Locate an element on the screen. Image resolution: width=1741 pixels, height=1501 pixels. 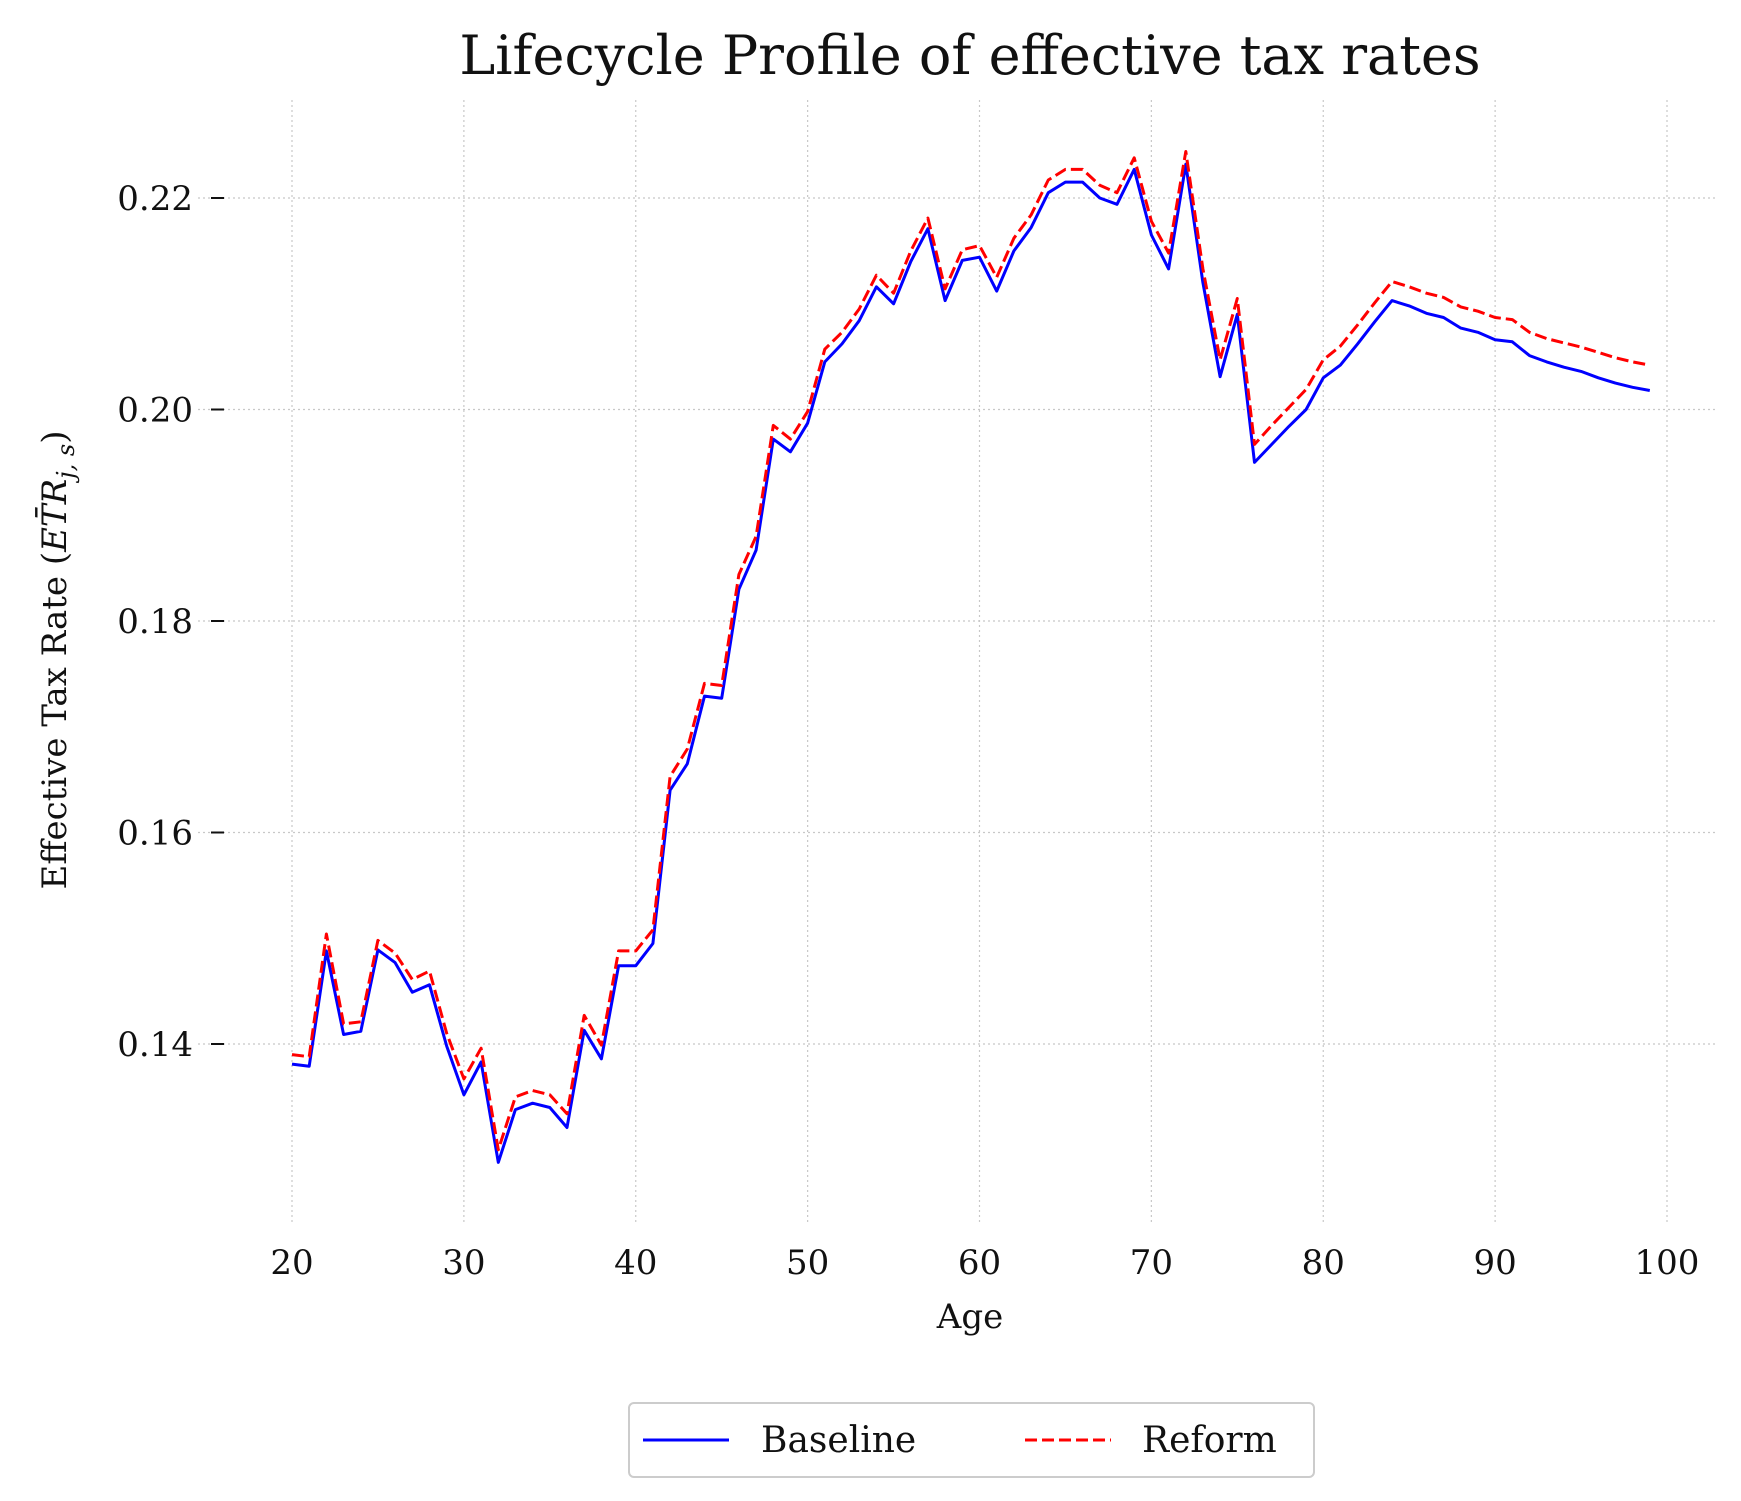
chart-title: Lifecycle Profile of effective tax rates is located at coordinates (969, 55).